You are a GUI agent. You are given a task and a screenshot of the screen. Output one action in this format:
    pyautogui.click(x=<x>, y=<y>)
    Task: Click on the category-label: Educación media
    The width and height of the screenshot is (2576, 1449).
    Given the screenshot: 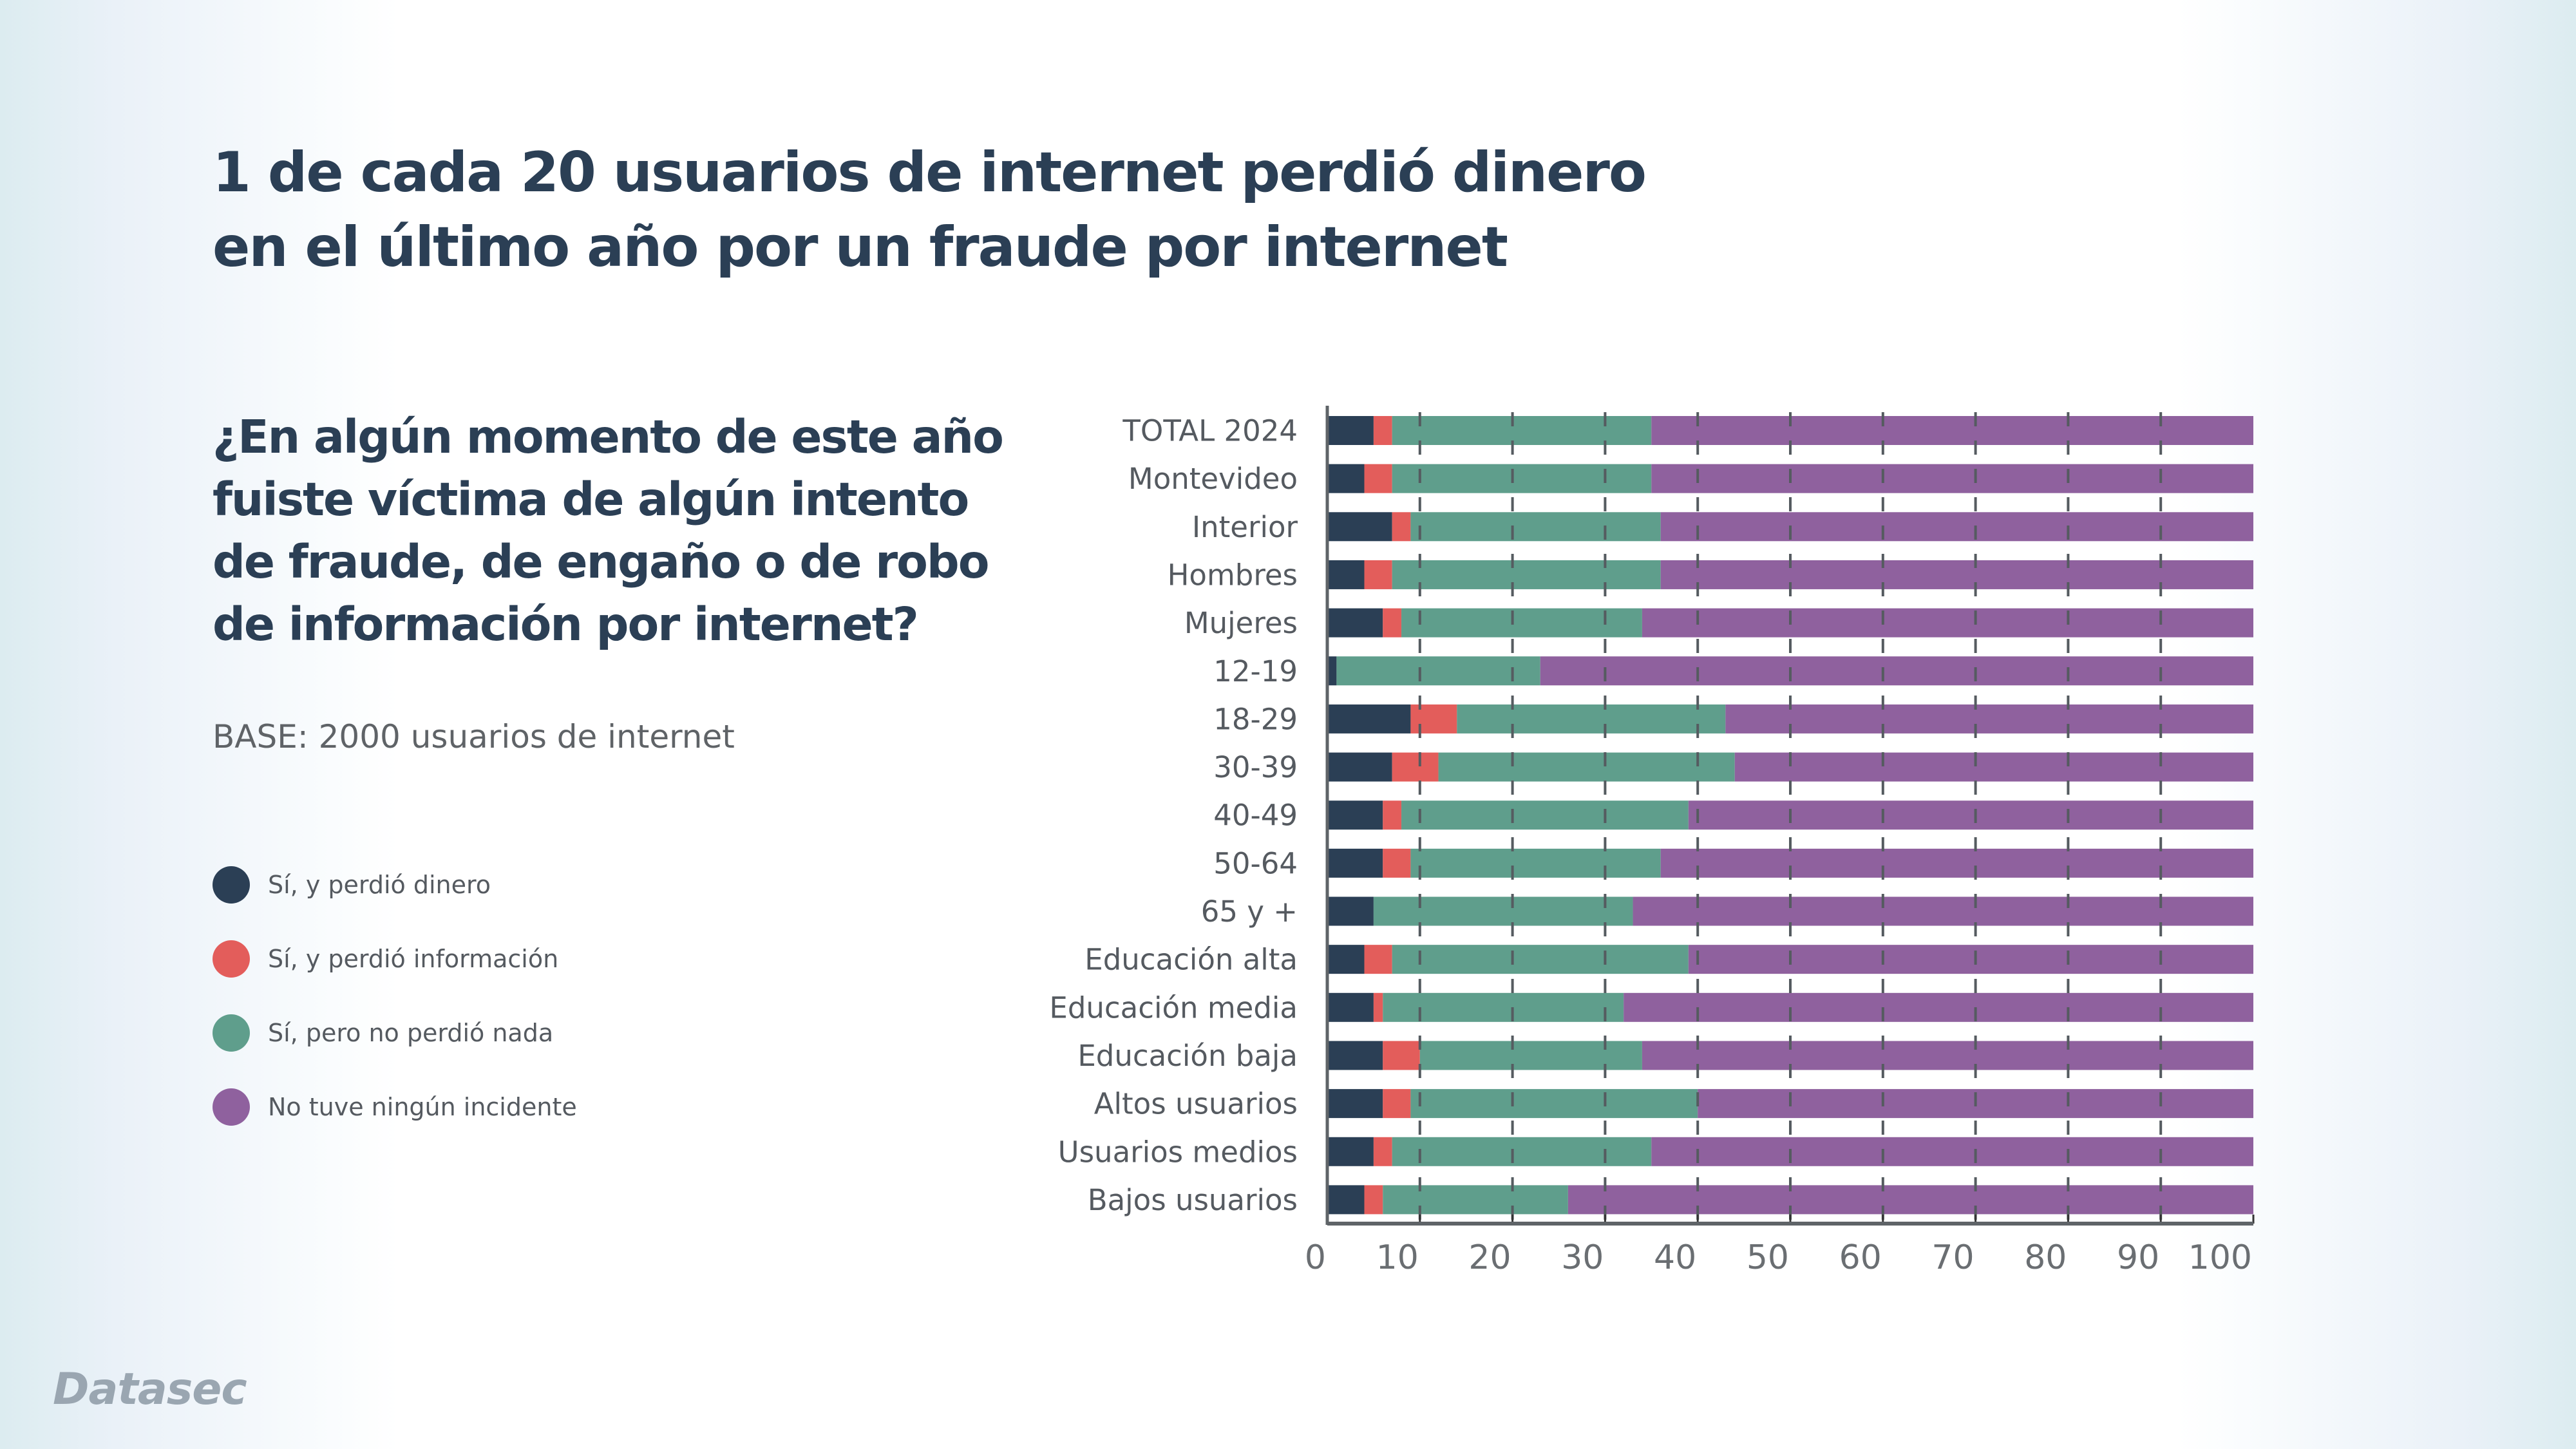 What is the action you would take?
    pyautogui.click(x=1173, y=1008)
    